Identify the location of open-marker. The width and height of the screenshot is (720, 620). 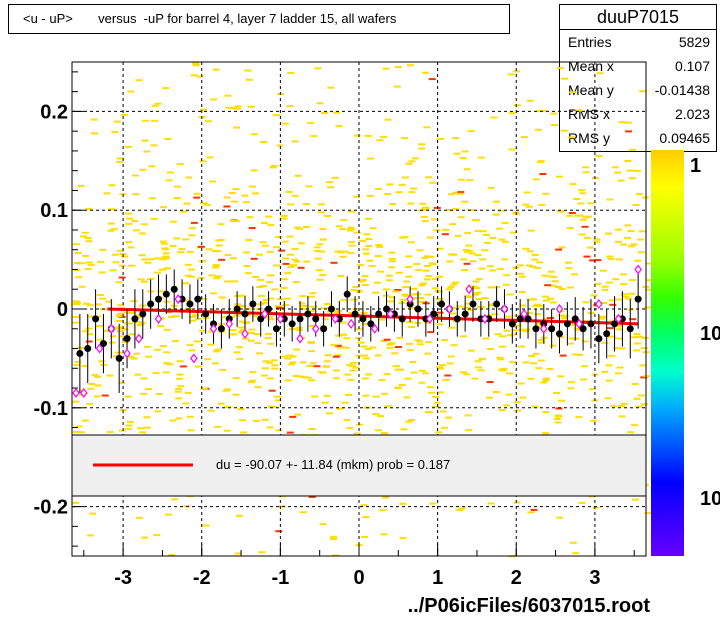
(264, 313).